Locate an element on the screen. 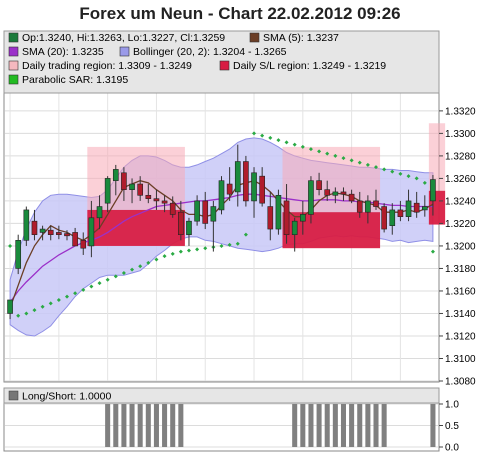 This screenshot has width=480, height=457. y-tick-label: 1.3140 is located at coordinates (460, 314).